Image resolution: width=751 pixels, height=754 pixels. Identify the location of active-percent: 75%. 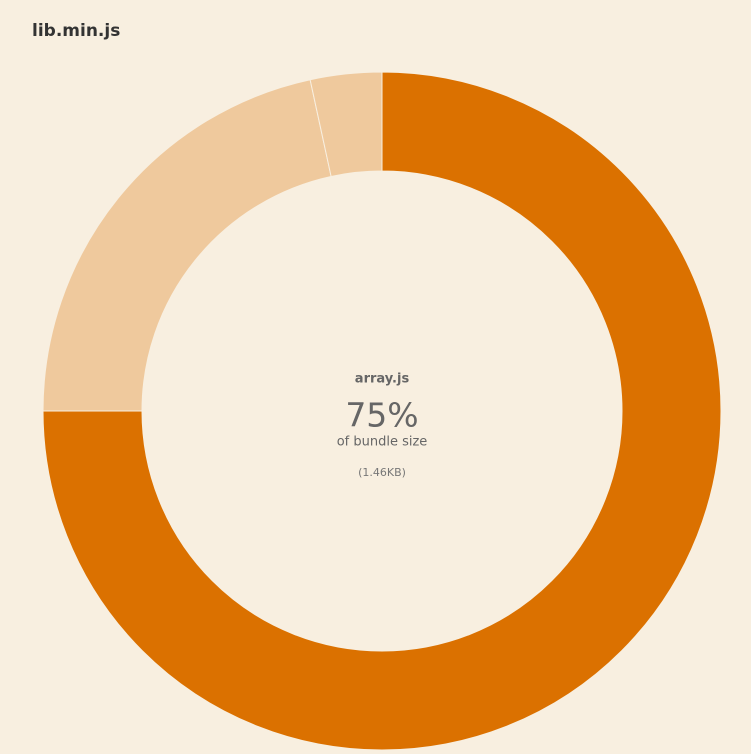
(381, 415).